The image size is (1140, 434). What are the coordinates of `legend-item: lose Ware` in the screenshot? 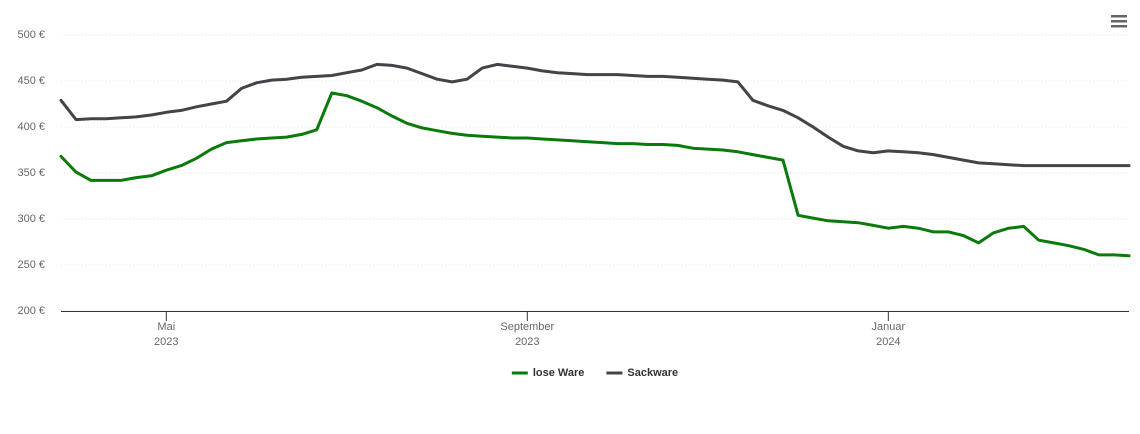 It's located at (548, 373).